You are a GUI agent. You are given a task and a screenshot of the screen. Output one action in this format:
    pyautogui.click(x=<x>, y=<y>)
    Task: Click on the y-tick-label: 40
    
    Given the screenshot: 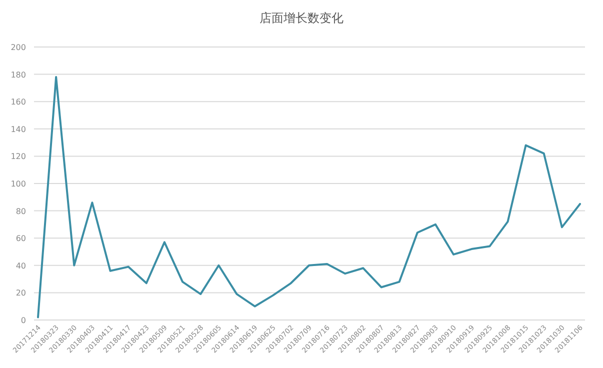 What is the action you would take?
    pyautogui.click(x=21, y=265)
    